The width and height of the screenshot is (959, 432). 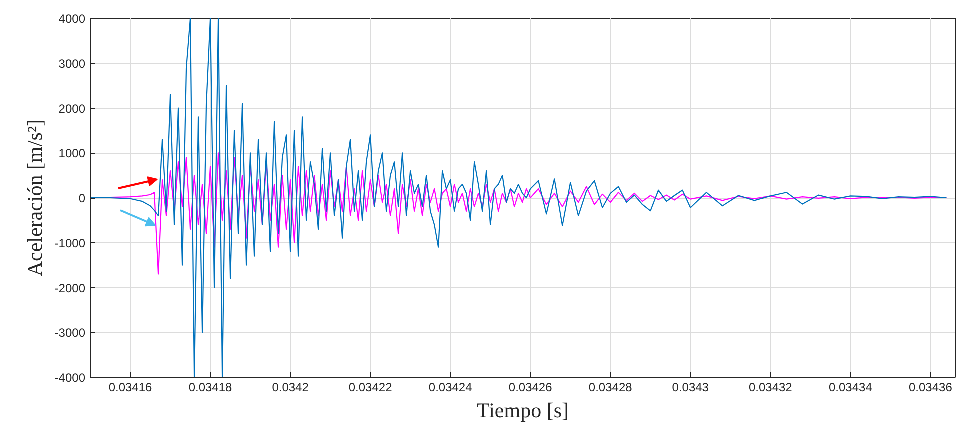 I want to click on x-tick-label: 0.03428, so click(x=610, y=387).